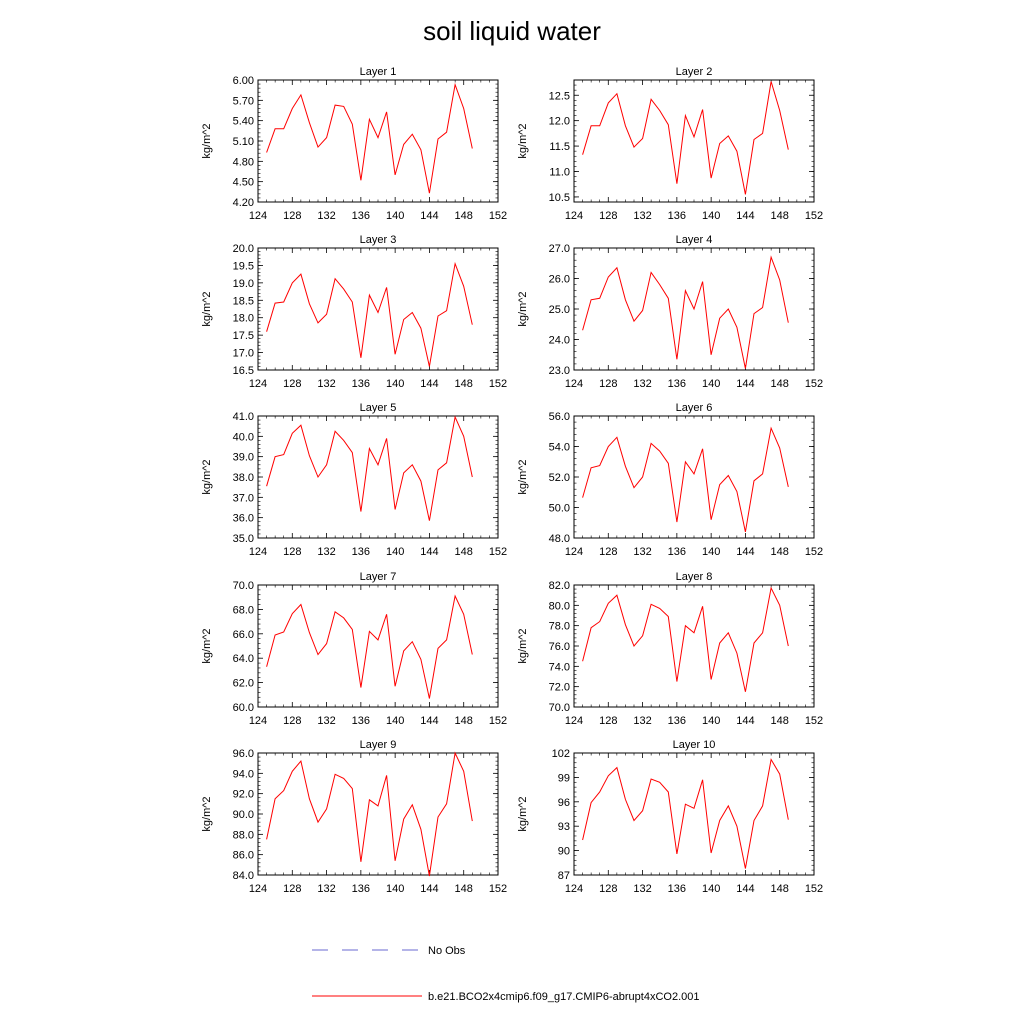 Image resolution: width=1024 pixels, height=1024 pixels. What do you see at coordinates (243, 478) in the screenshot?
I see `y-tick-label: 38.0` at bounding box center [243, 478].